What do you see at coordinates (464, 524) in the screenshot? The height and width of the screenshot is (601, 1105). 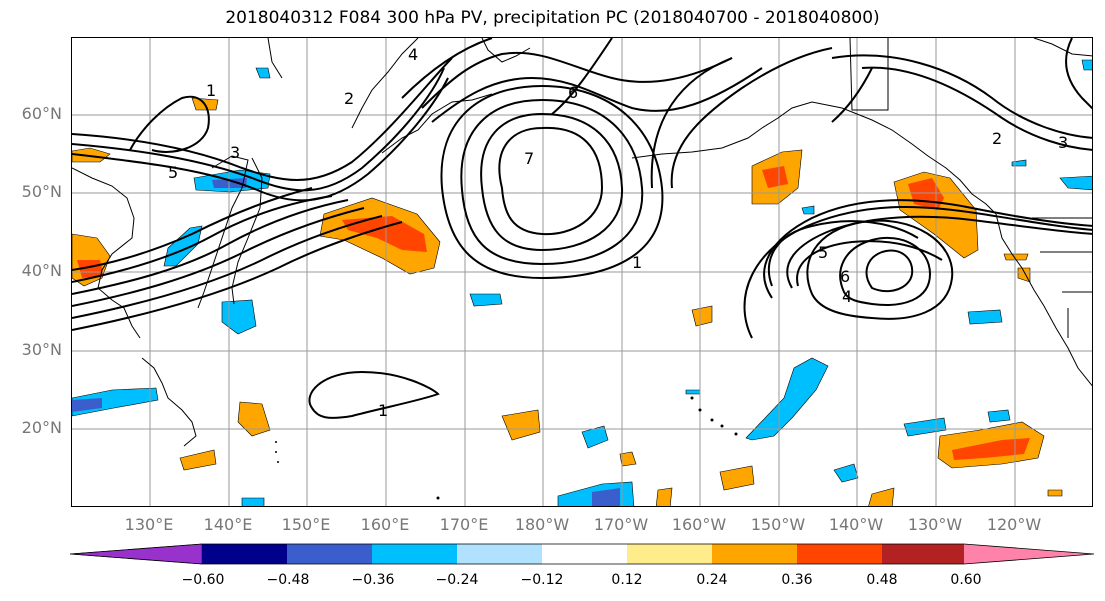 I see `lon-label-170e: 170°E` at bounding box center [464, 524].